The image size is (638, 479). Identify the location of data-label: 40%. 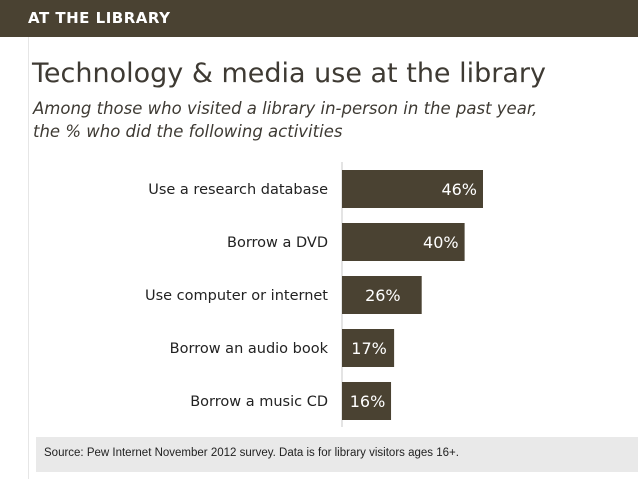
(441, 242).